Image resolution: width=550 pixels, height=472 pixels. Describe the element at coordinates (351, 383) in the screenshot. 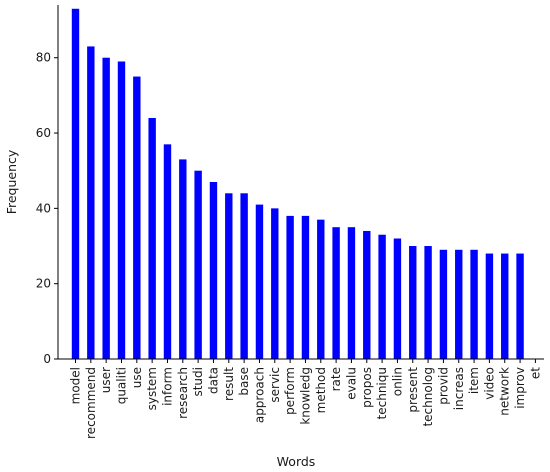

I see `x-tick-label: evalu` at that location.